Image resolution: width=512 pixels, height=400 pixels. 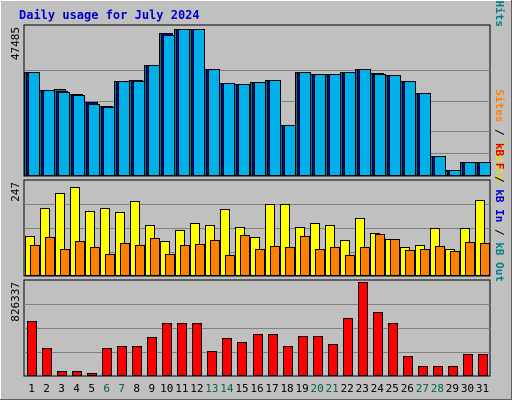 What do you see at coordinates (301, 388) in the screenshot?
I see `x-tick-label-day-19: 19` at bounding box center [301, 388].